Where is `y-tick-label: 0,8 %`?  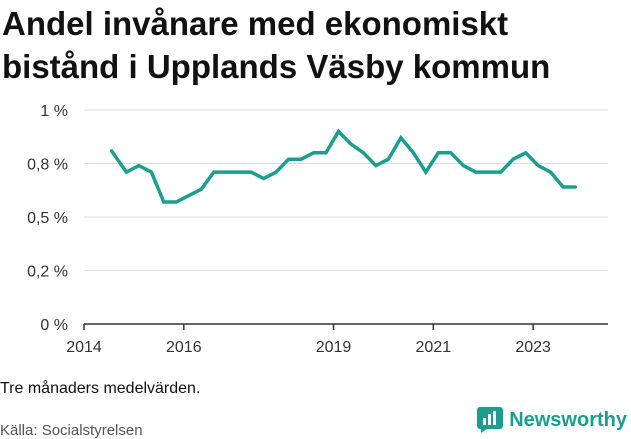 y-tick-label: 0,8 % is located at coordinates (47, 165).